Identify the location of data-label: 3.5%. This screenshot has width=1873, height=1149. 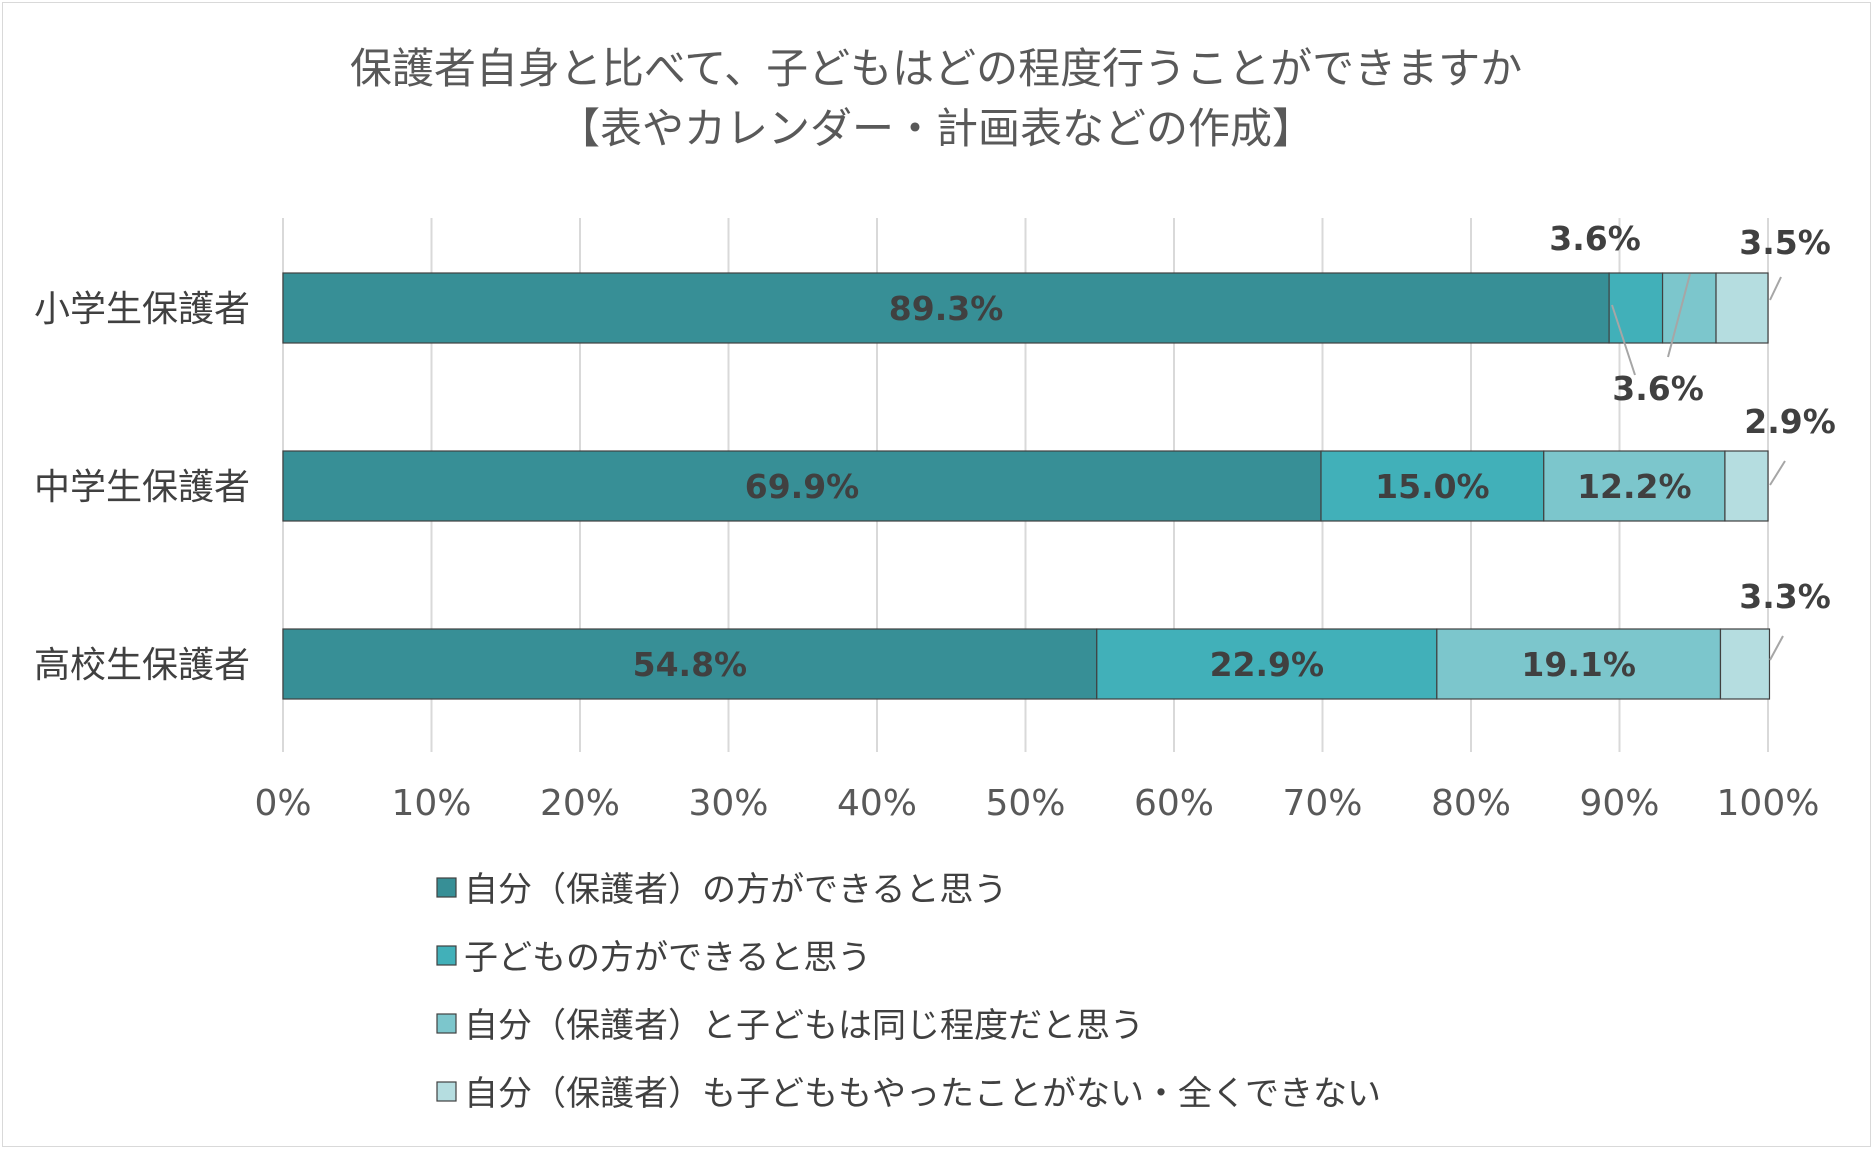
(1785, 242).